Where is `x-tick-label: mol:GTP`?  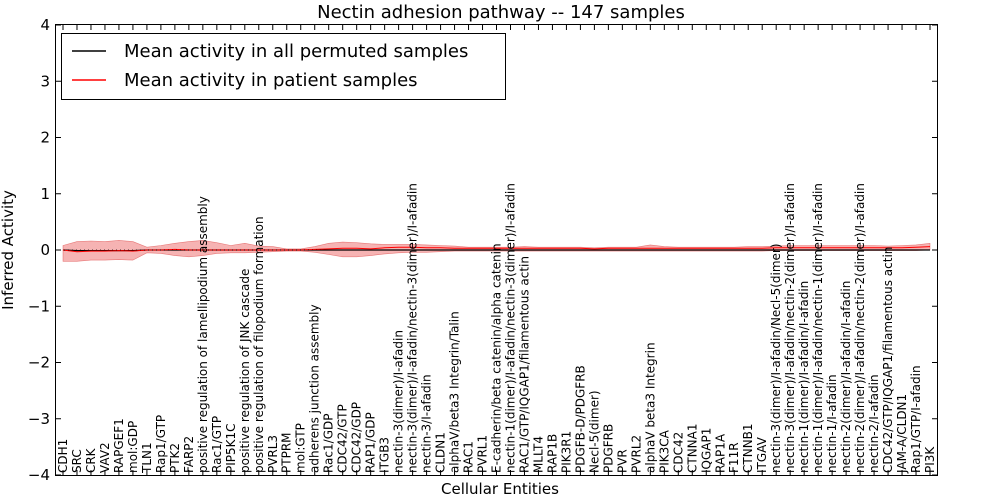 x-tick-label: mol:GTP is located at coordinates (301, 448).